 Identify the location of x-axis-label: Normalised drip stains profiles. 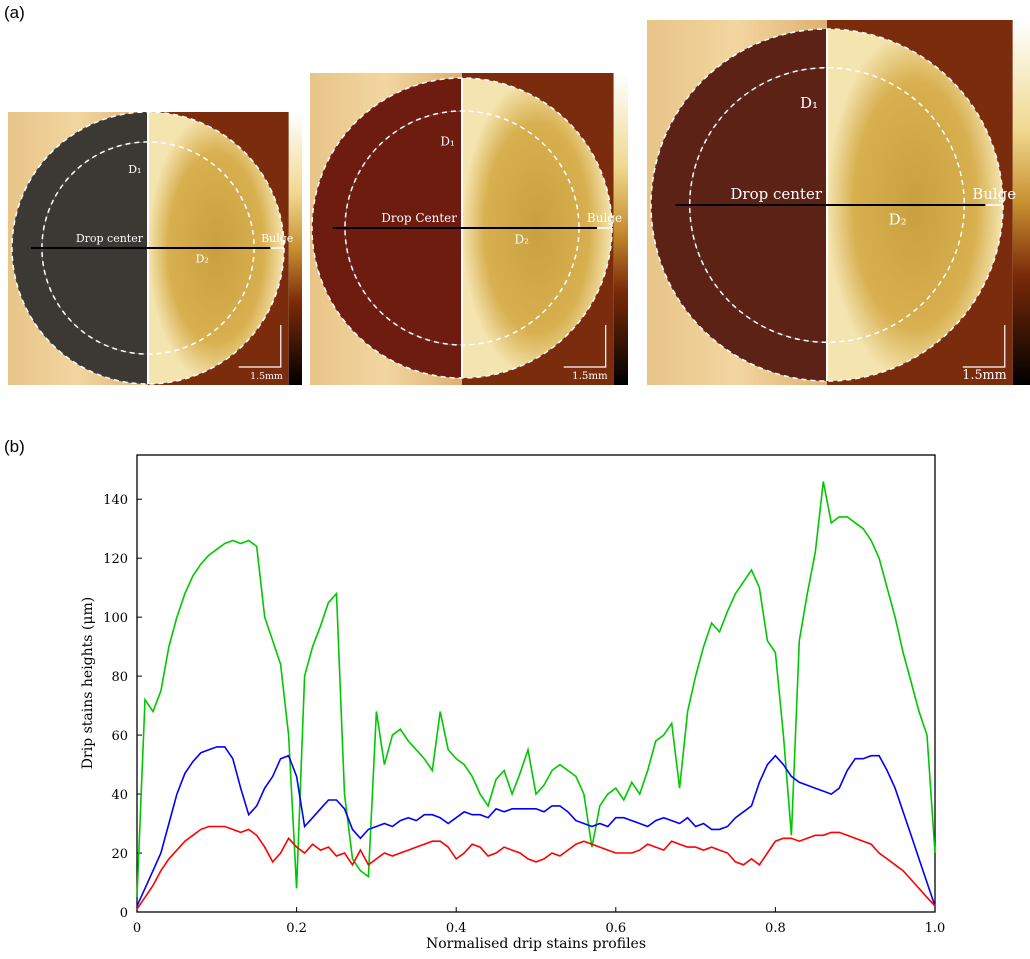
(536, 944).